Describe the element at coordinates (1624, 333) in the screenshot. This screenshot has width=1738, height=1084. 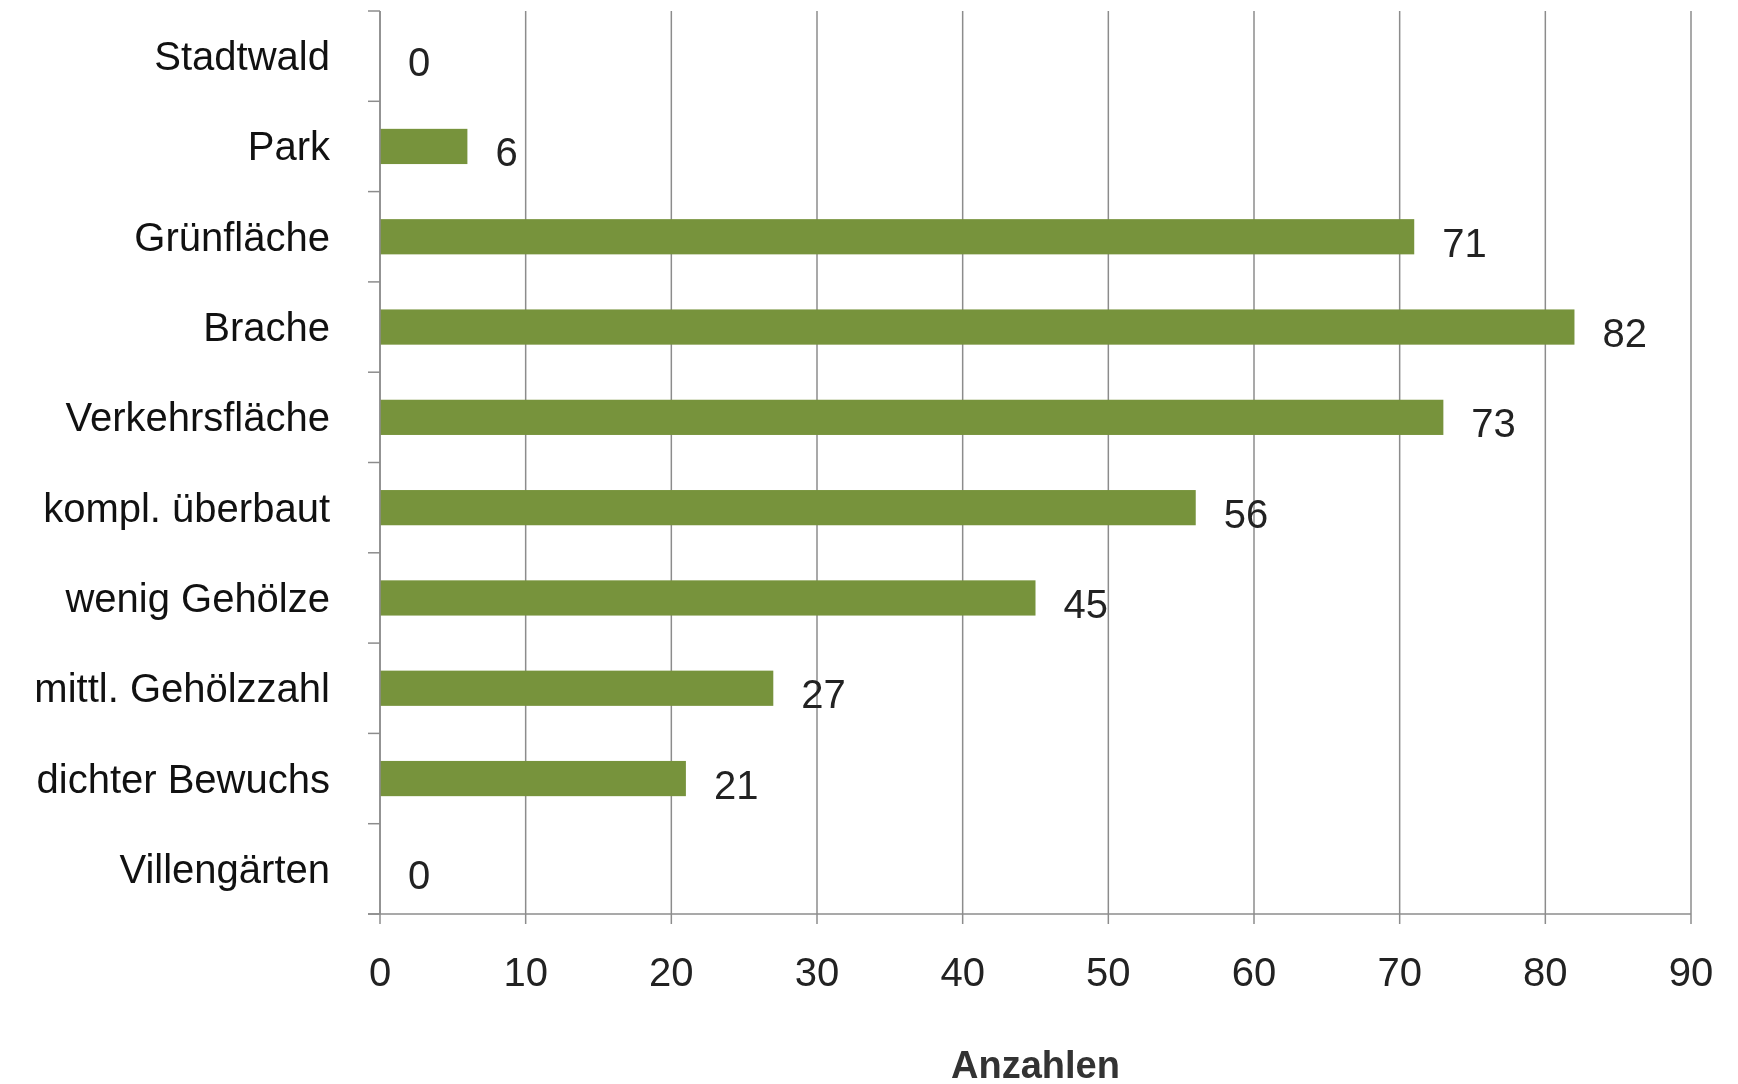
I see `data-label: 82` at that location.